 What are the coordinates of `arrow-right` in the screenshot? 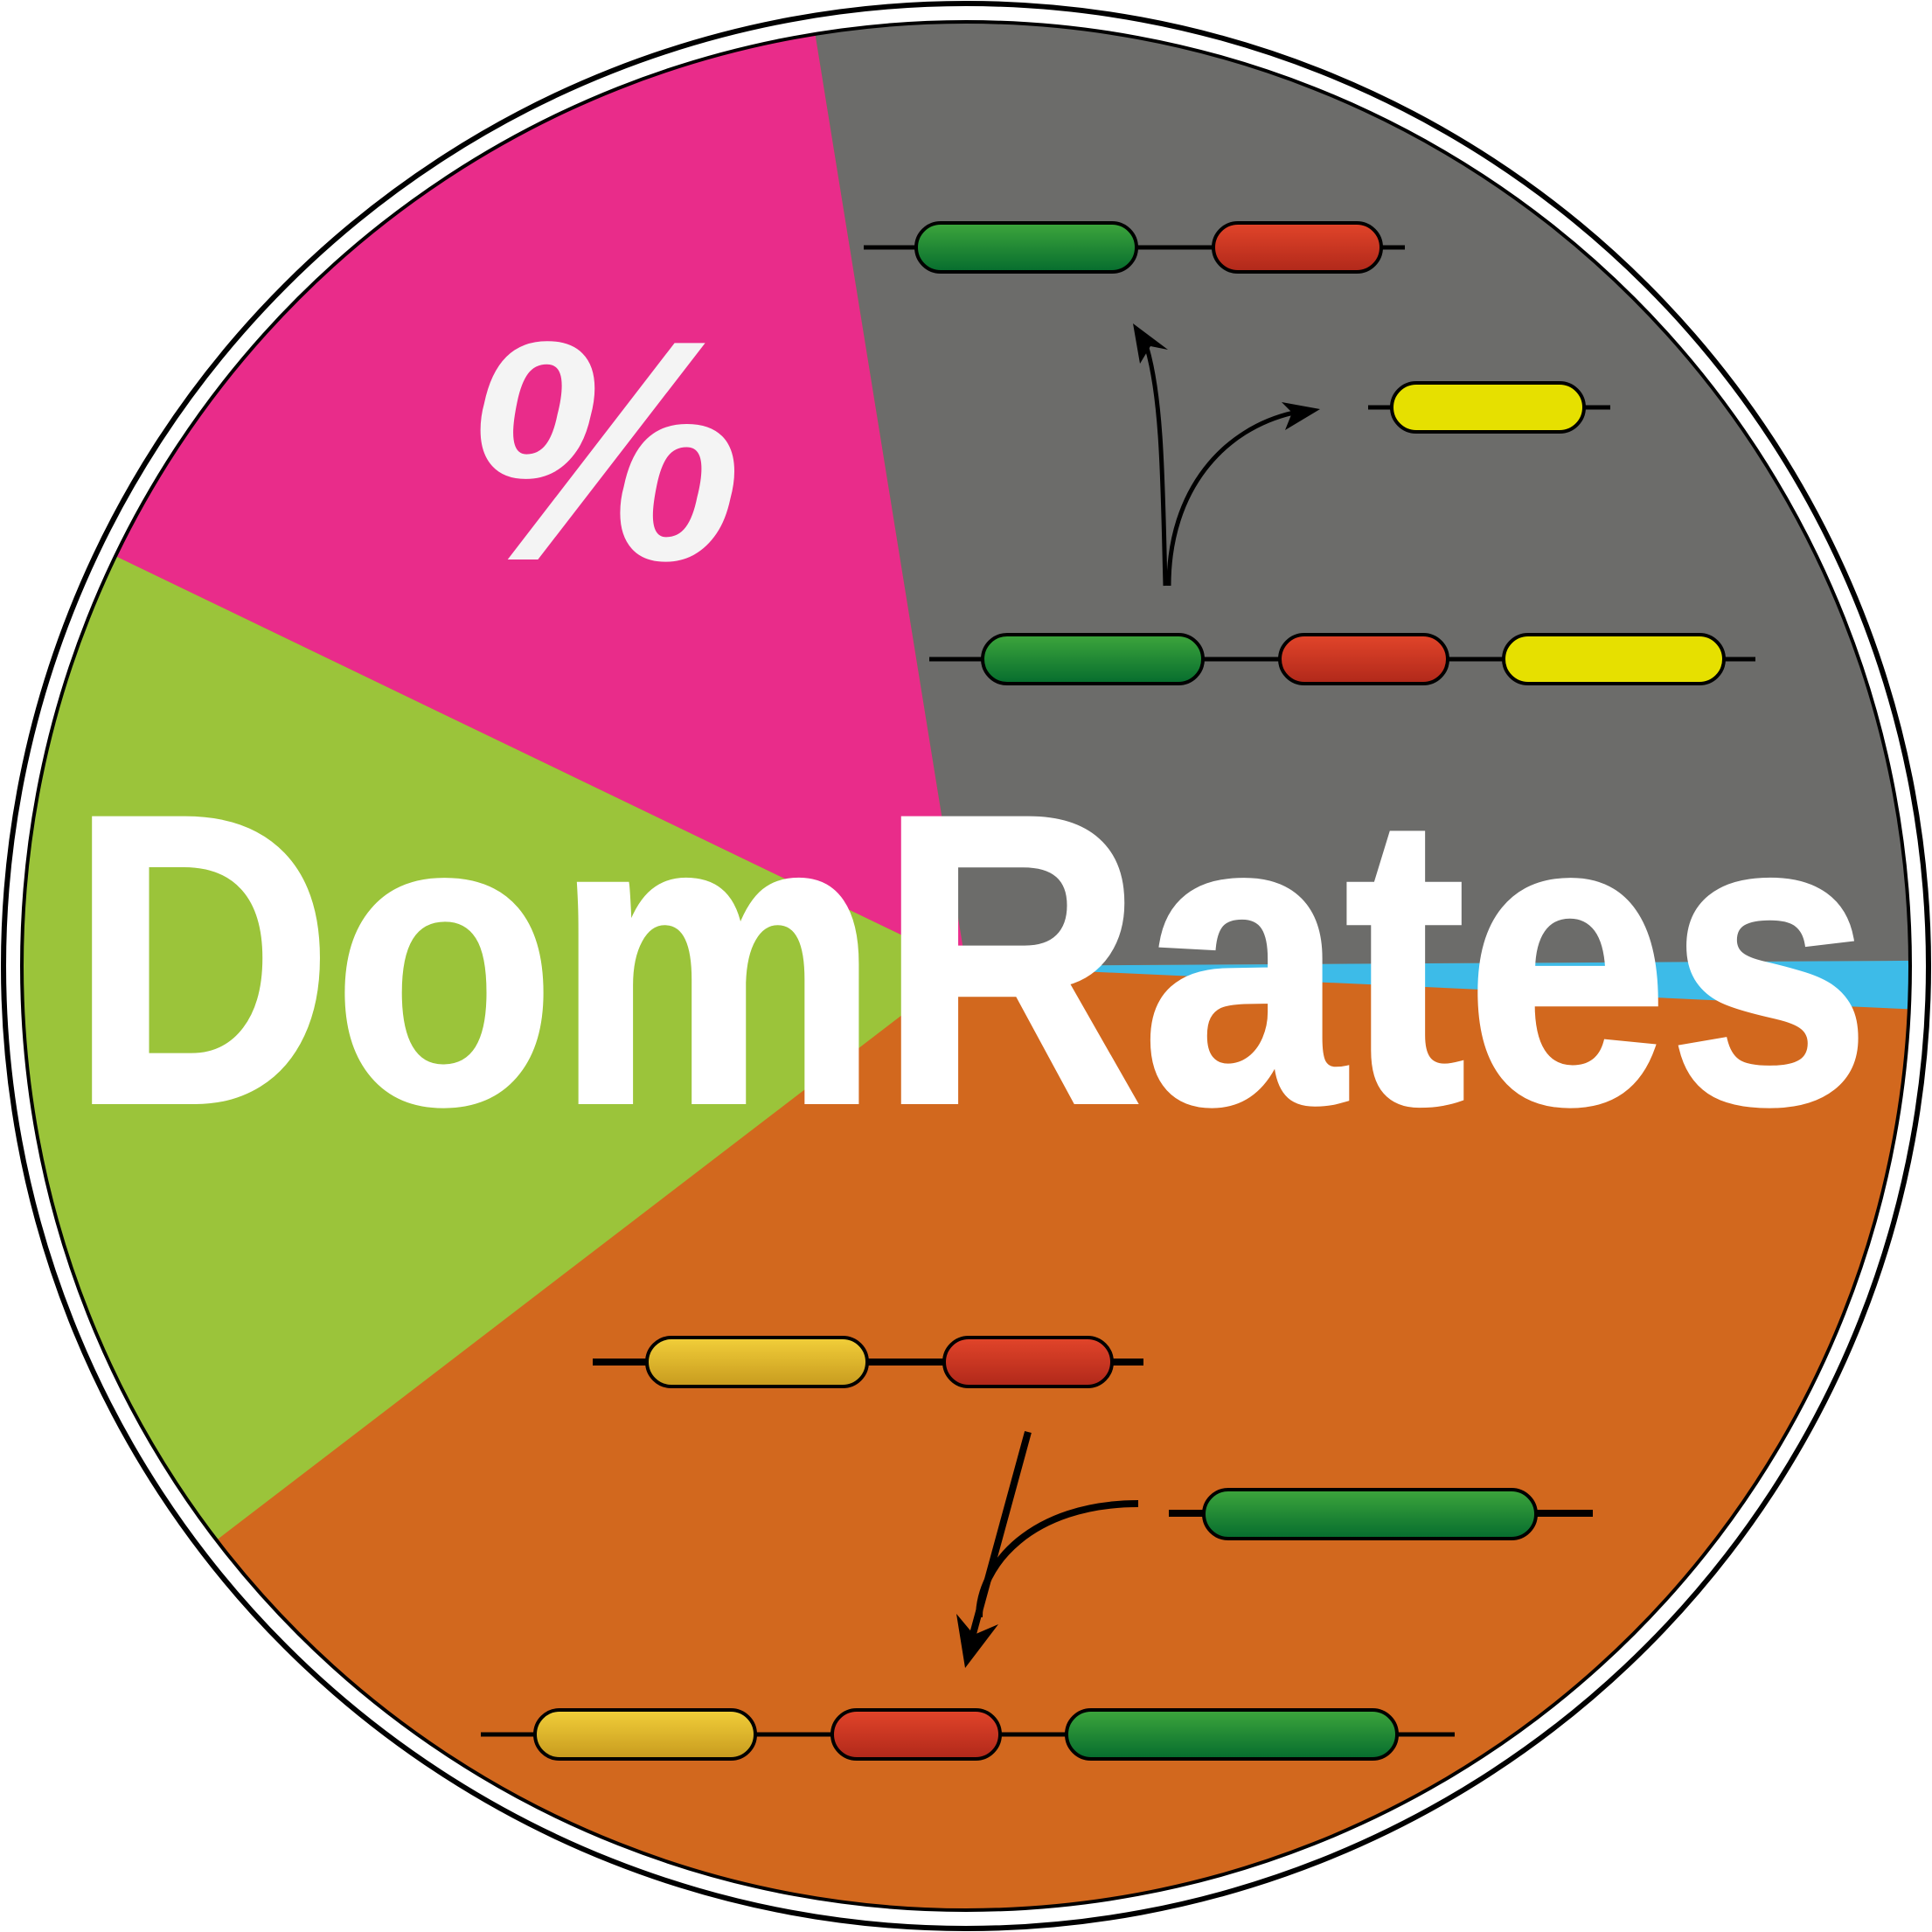 It's located at (1230, 499).